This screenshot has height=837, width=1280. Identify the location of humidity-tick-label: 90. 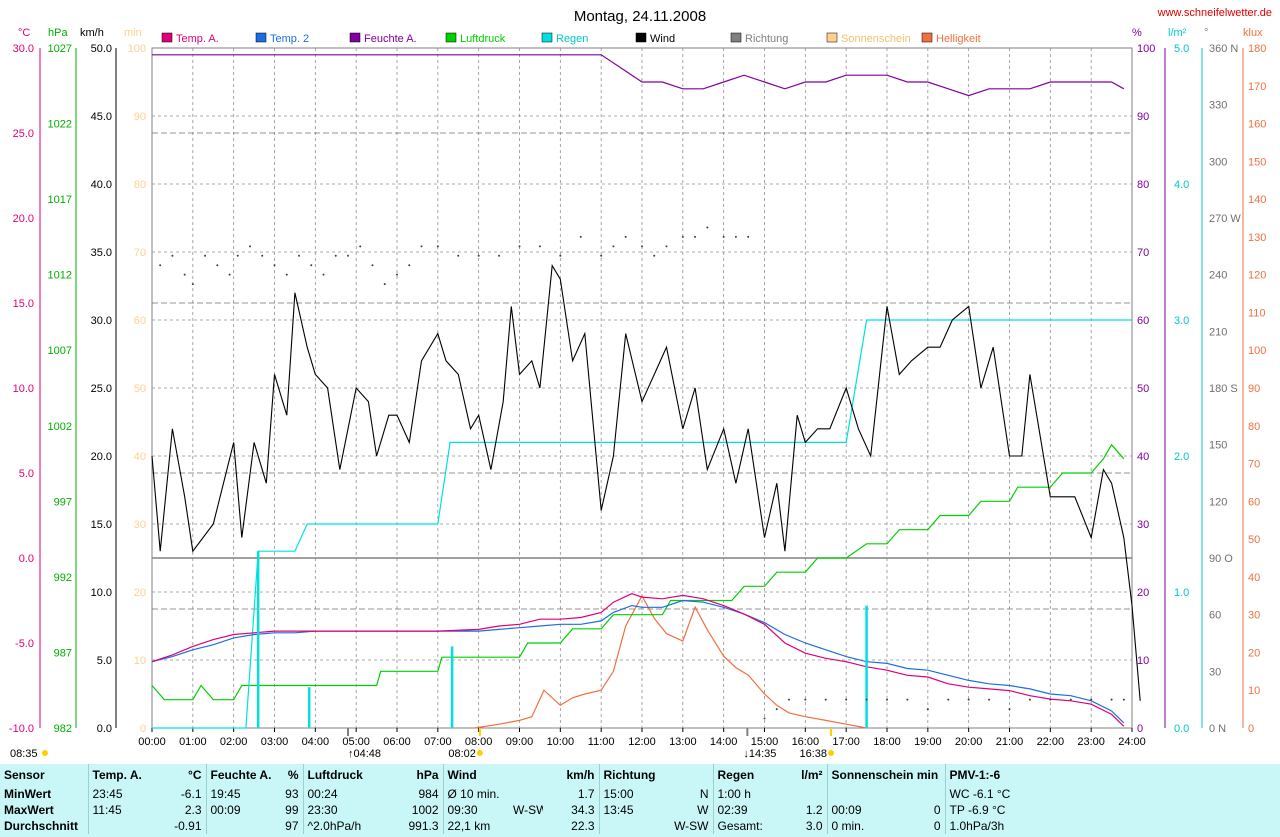
(1143, 117).